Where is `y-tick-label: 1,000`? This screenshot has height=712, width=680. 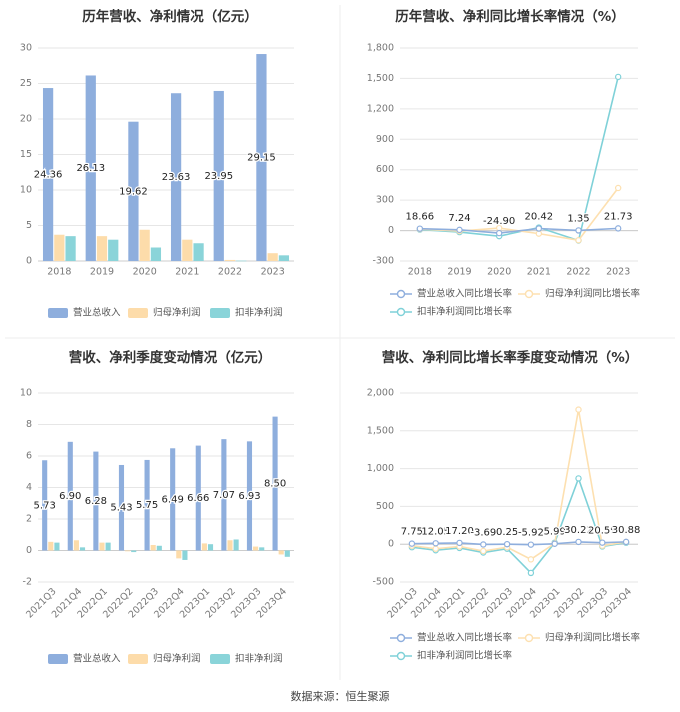 y-tick-label: 1,000 is located at coordinates (380, 468).